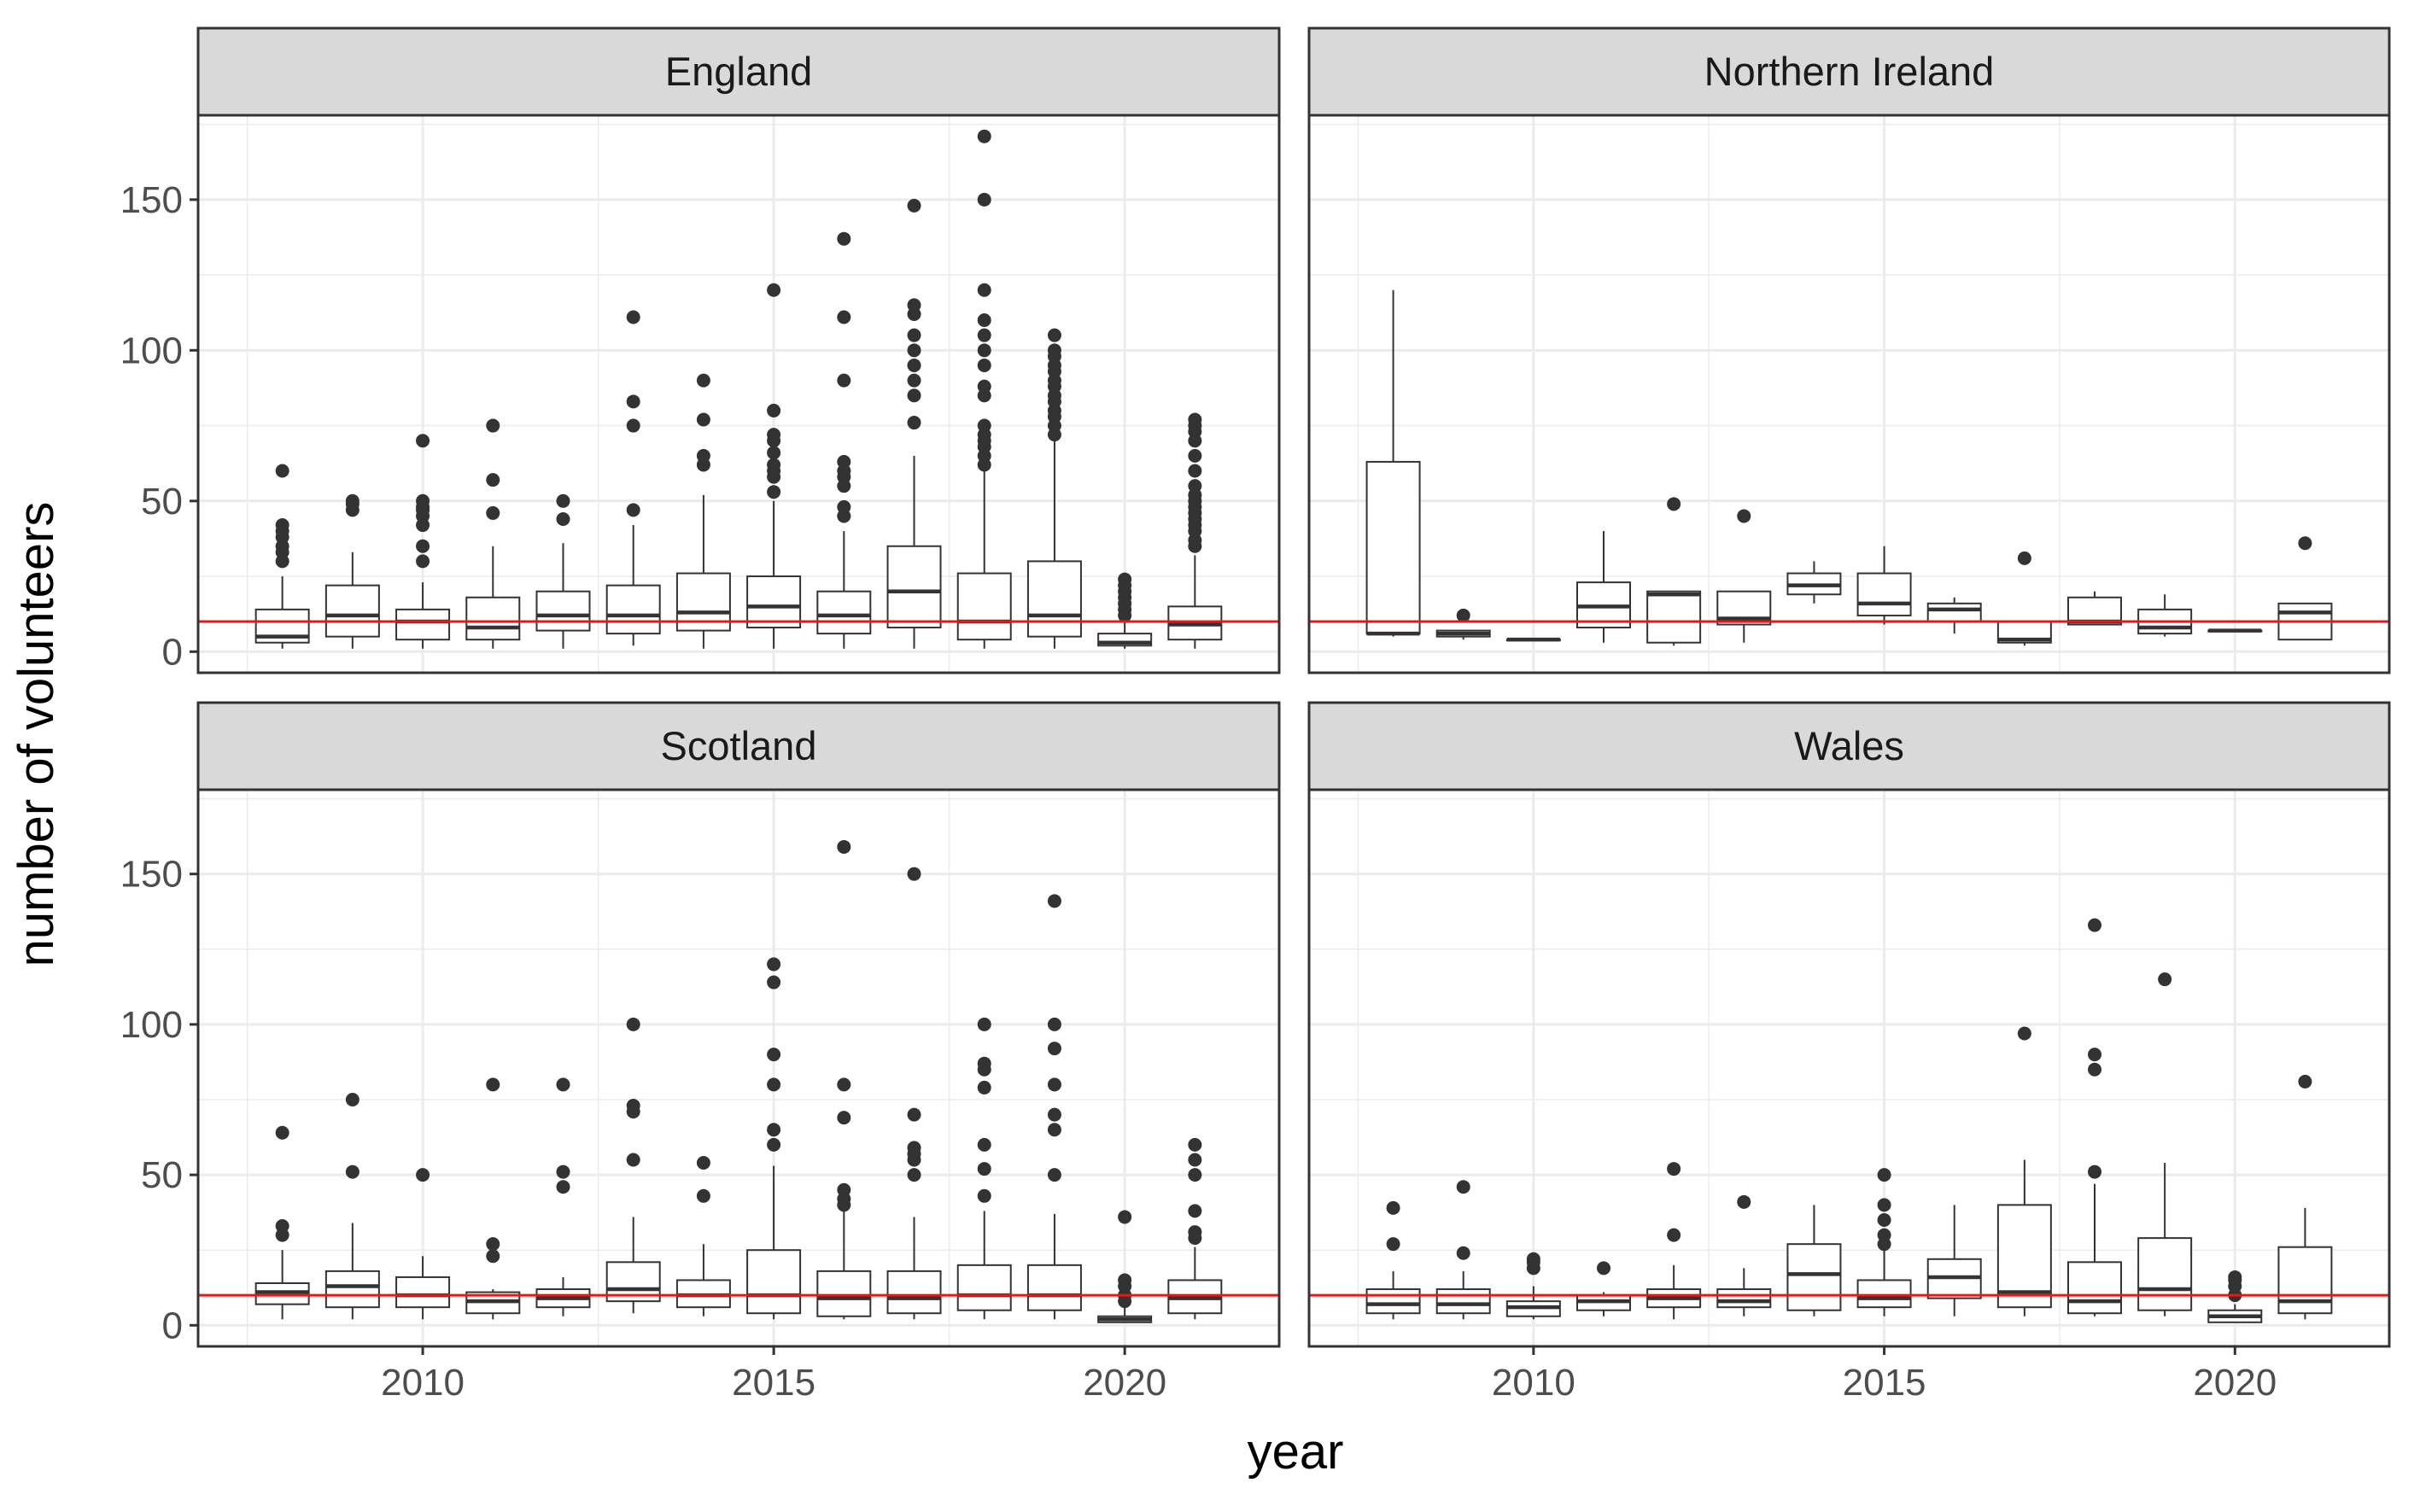 Image resolution: width=2420 pixels, height=1512 pixels. I want to click on panel-wales-box-2012, so click(1674, 1241).